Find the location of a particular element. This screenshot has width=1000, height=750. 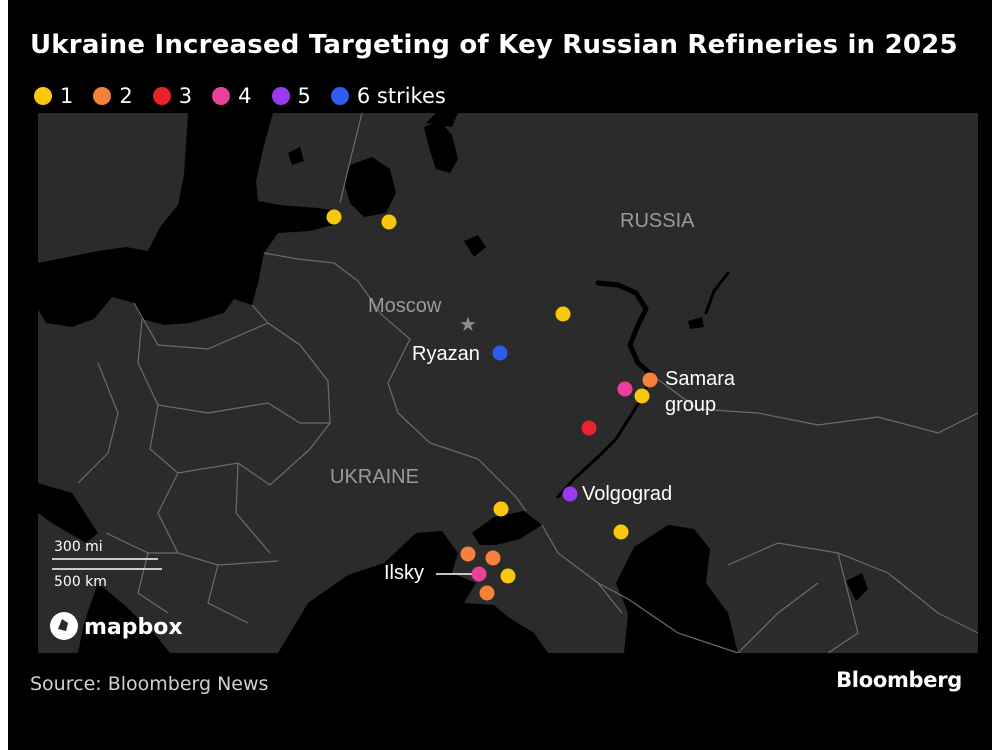

capital-star-icon: ★ is located at coordinates (468, 324).